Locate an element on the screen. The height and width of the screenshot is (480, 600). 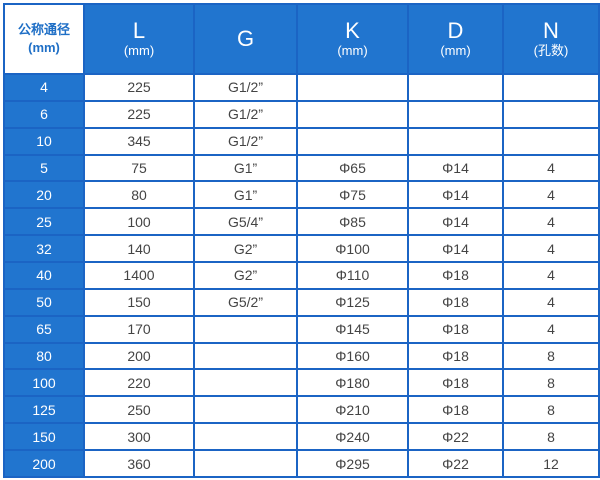
column-label: G is located at coordinates (245, 38).